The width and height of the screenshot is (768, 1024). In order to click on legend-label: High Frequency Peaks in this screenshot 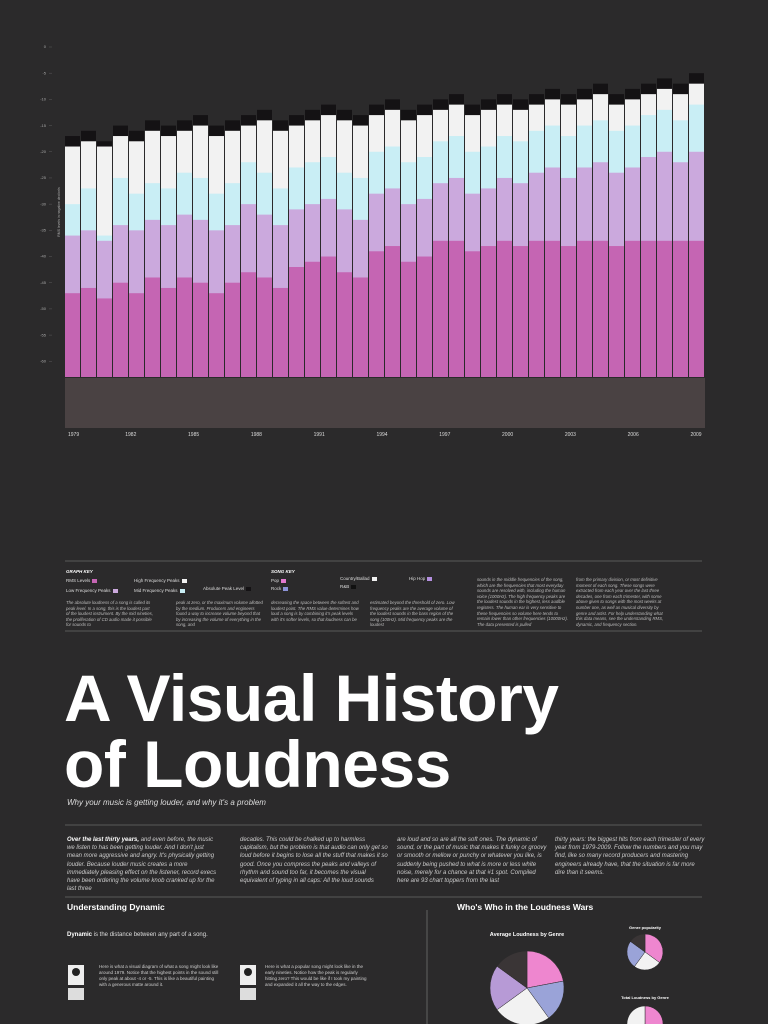, I will do `click(157, 580)`.